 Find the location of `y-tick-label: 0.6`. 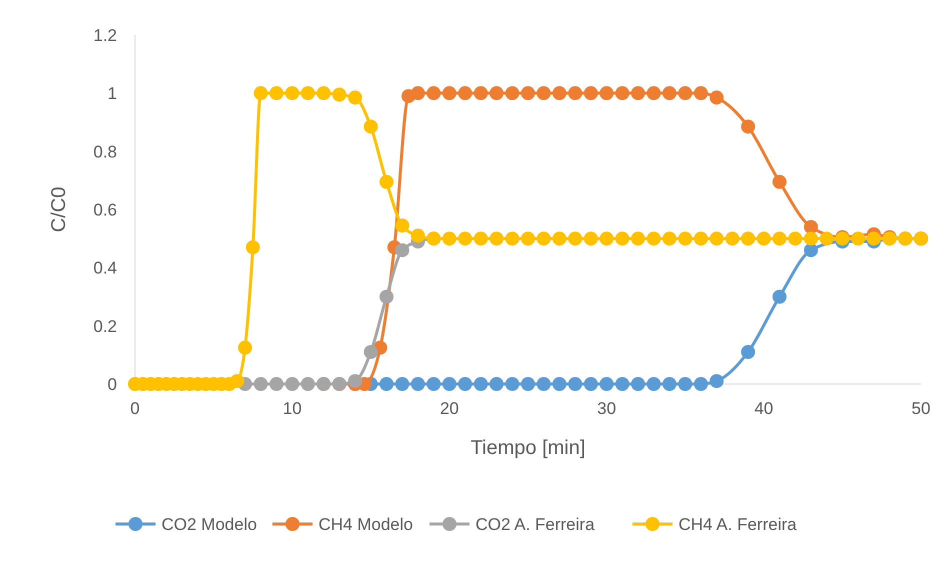

y-tick-label: 0.6 is located at coordinates (105, 210).